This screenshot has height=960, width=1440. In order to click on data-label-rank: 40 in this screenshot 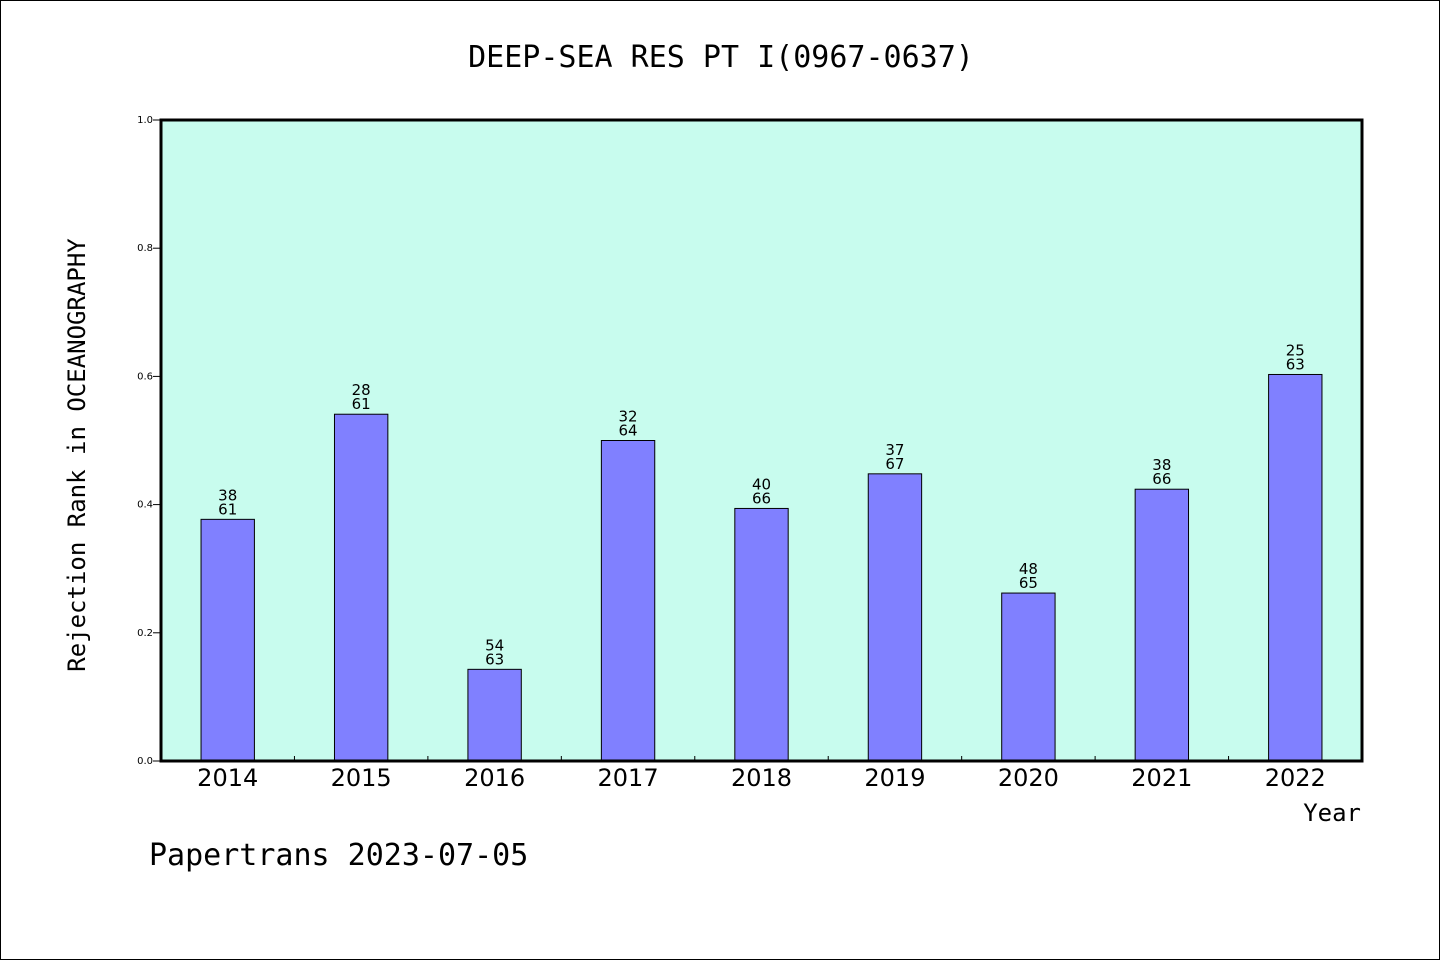, I will do `click(761, 484)`.